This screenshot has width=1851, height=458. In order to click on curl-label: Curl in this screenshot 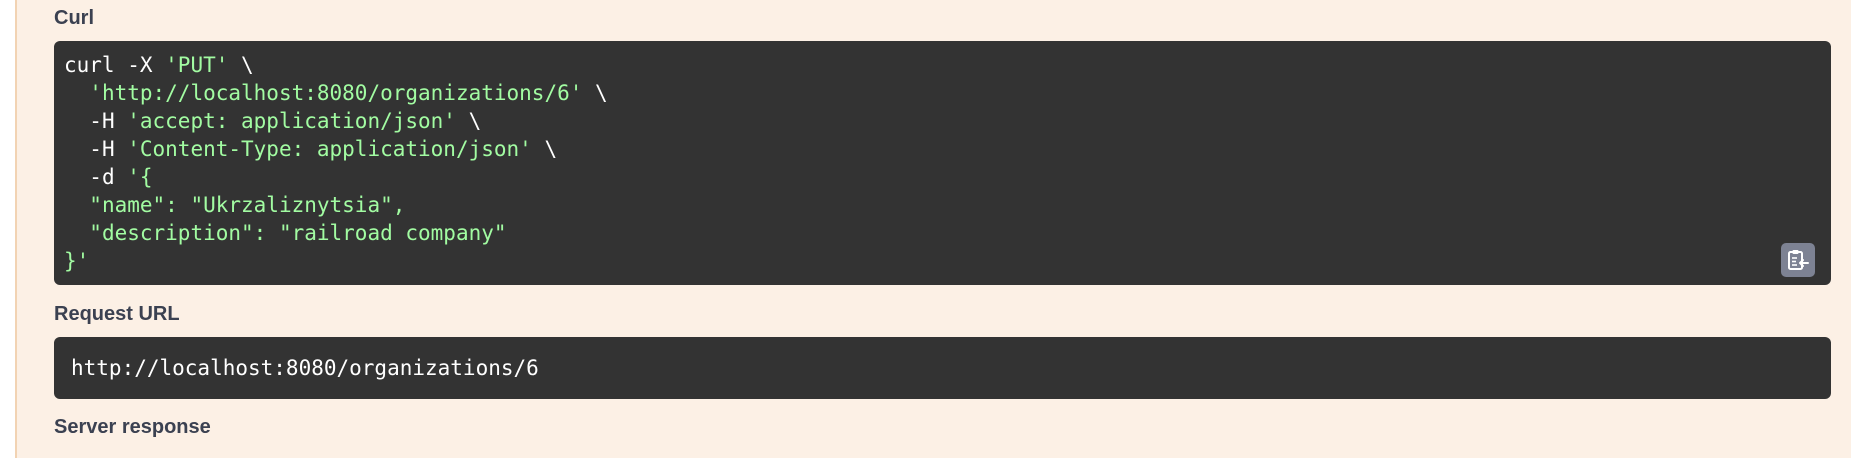, I will do `click(74, 18)`.